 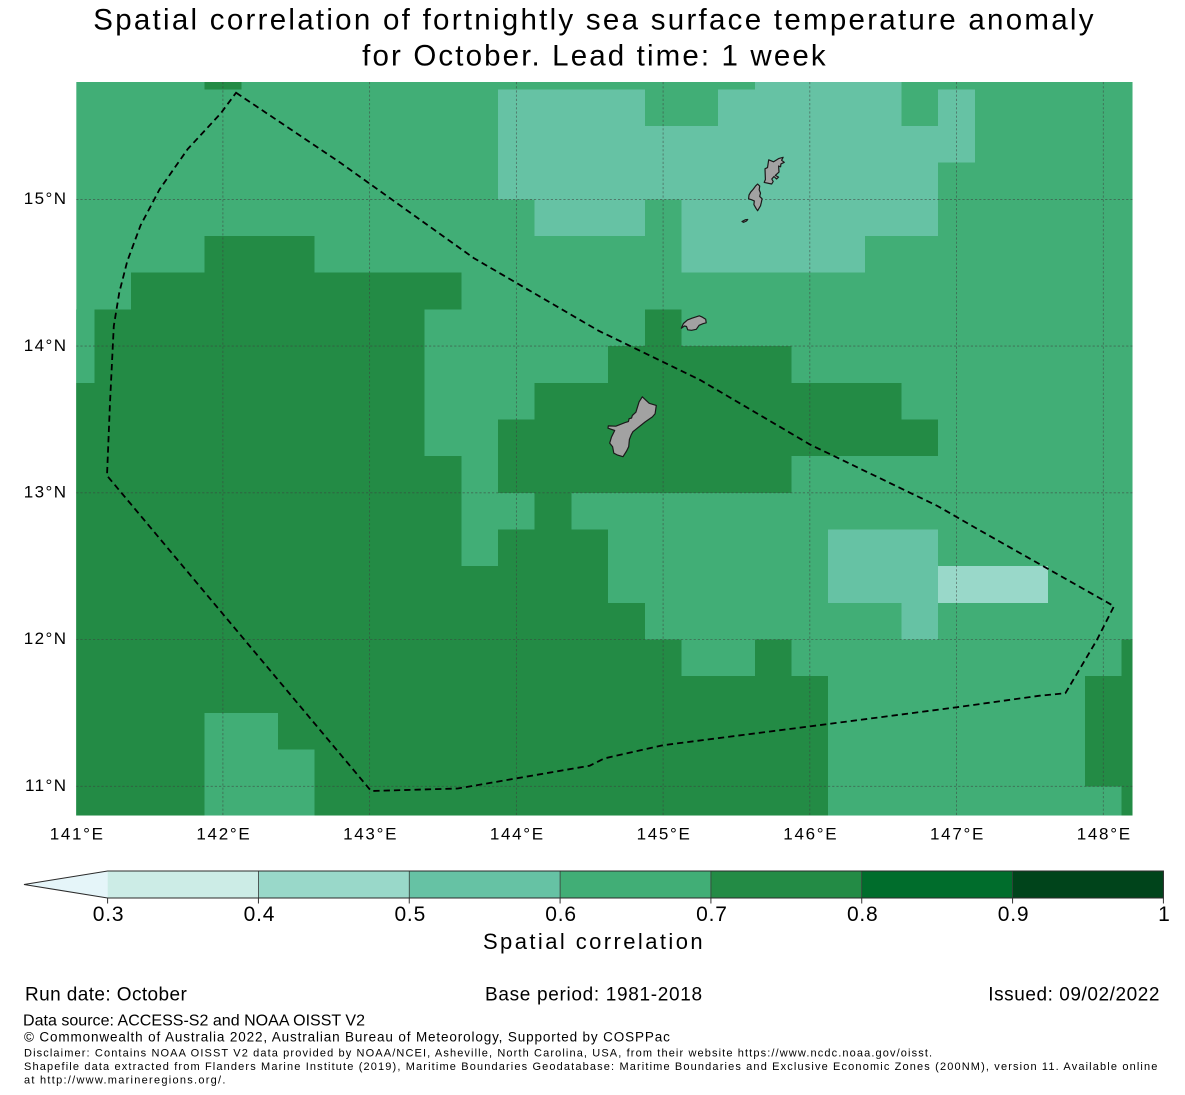 I want to click on svg-text: 141°E, so click(x=77, y=834).